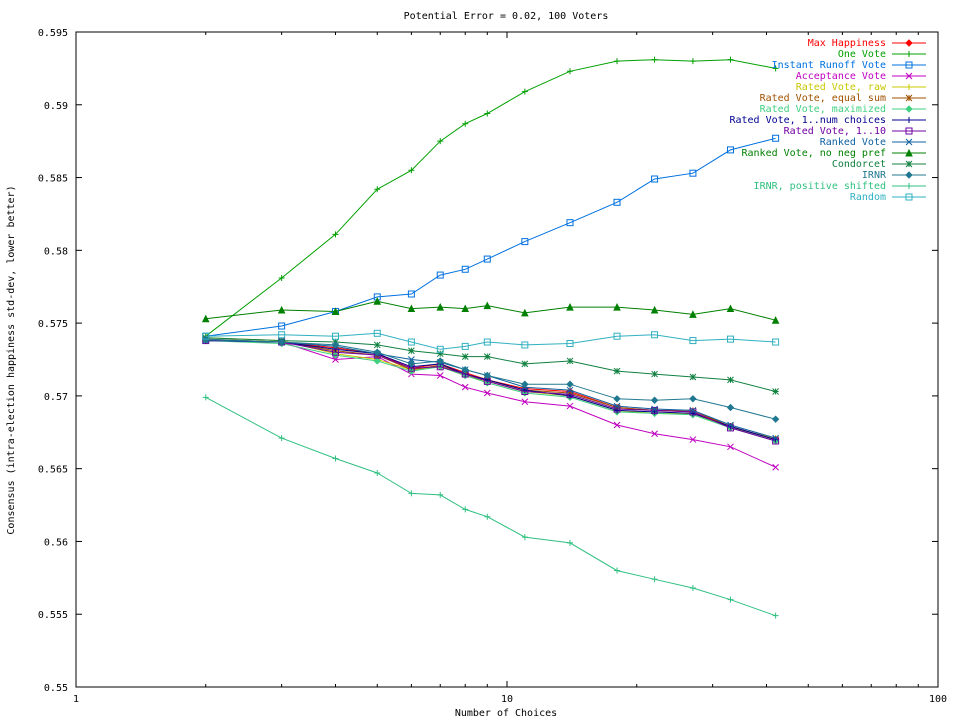  I want to click on series-max-happiness, so click(491, 390).